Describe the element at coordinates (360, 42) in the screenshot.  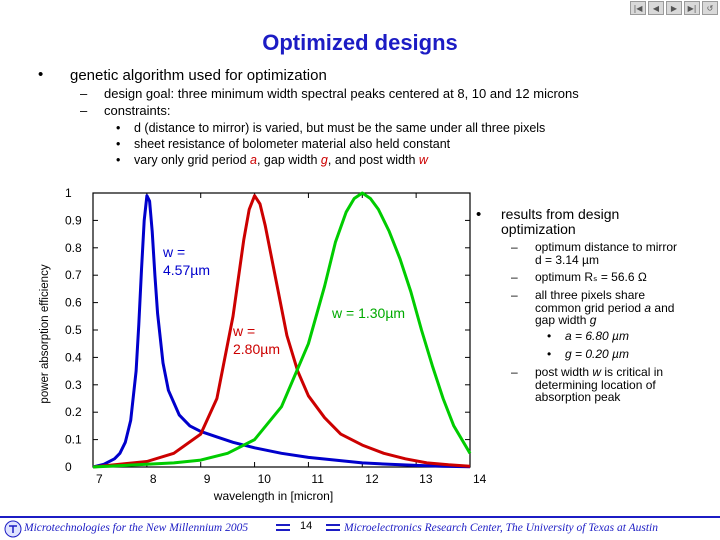
I see `slide-title: Optimized designs` at that location.